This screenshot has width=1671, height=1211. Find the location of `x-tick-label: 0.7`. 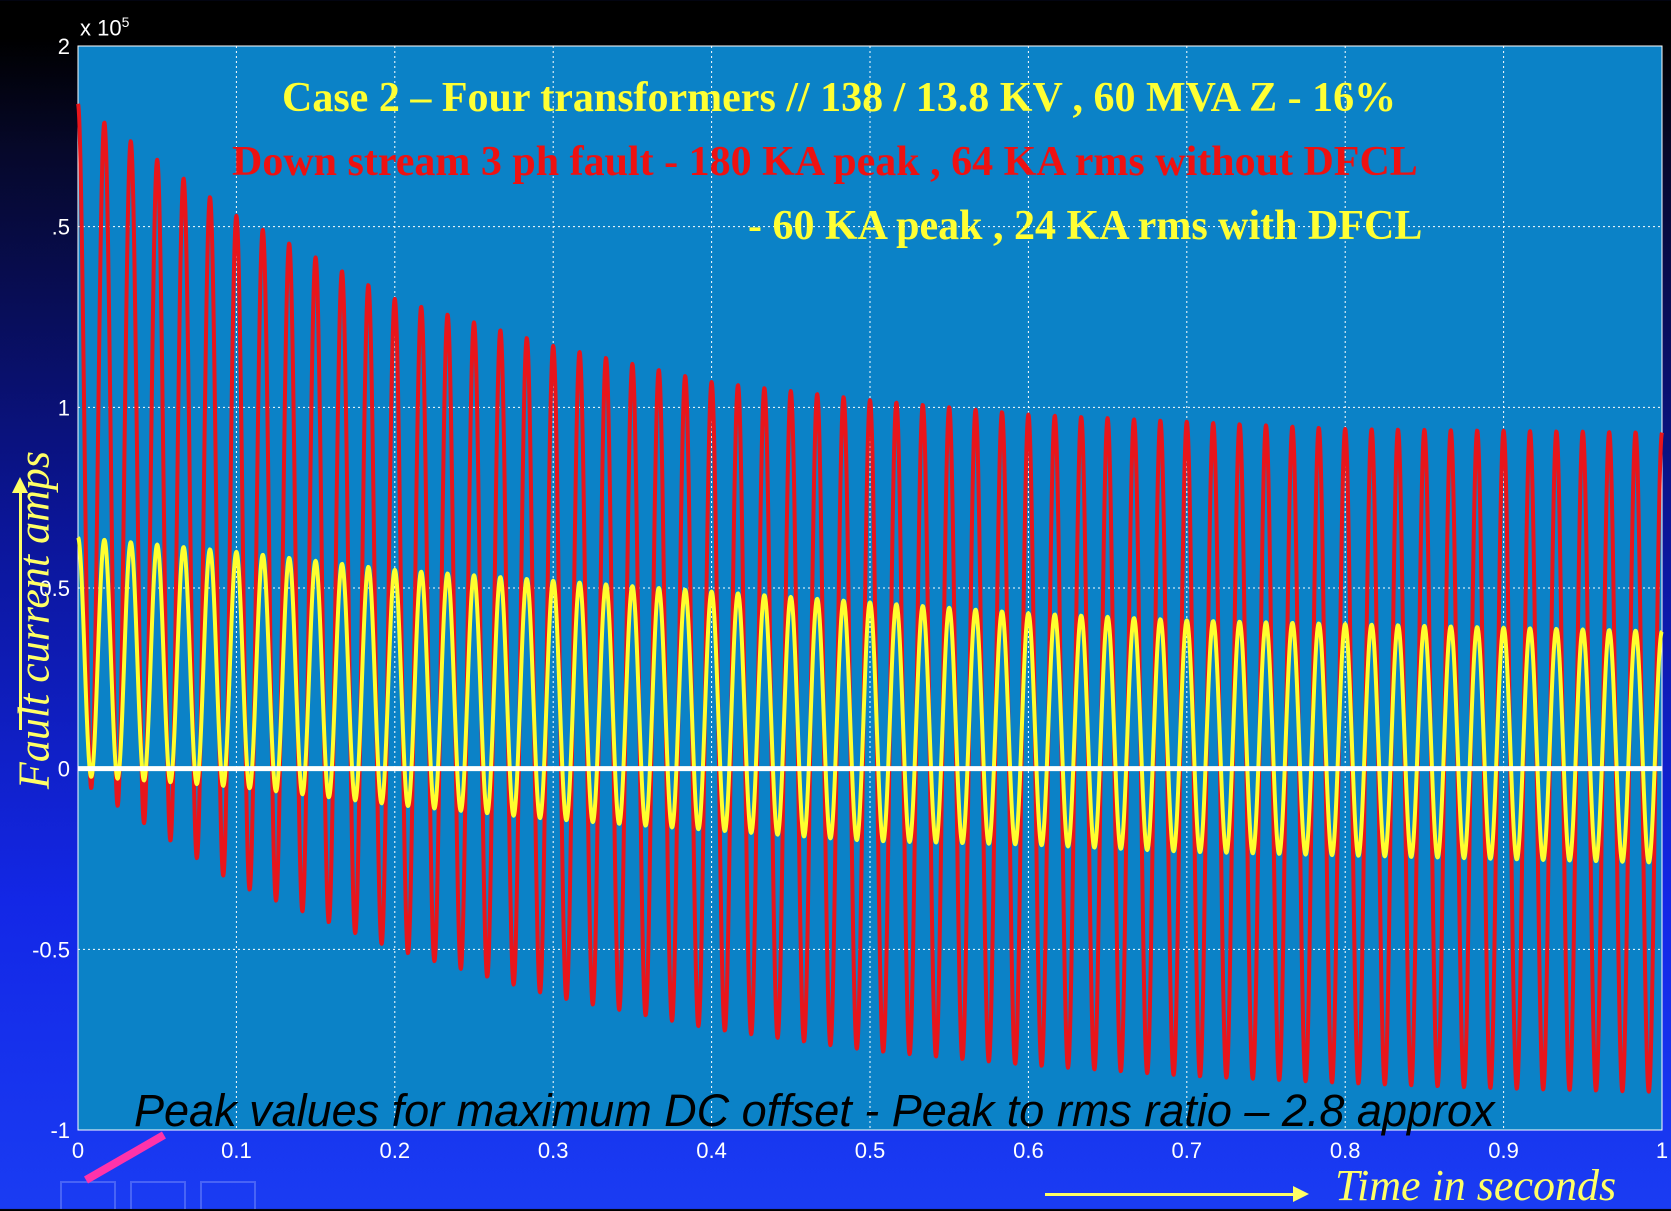

x-tick-label: 0.7 is located at coordinates (1187, 1150).